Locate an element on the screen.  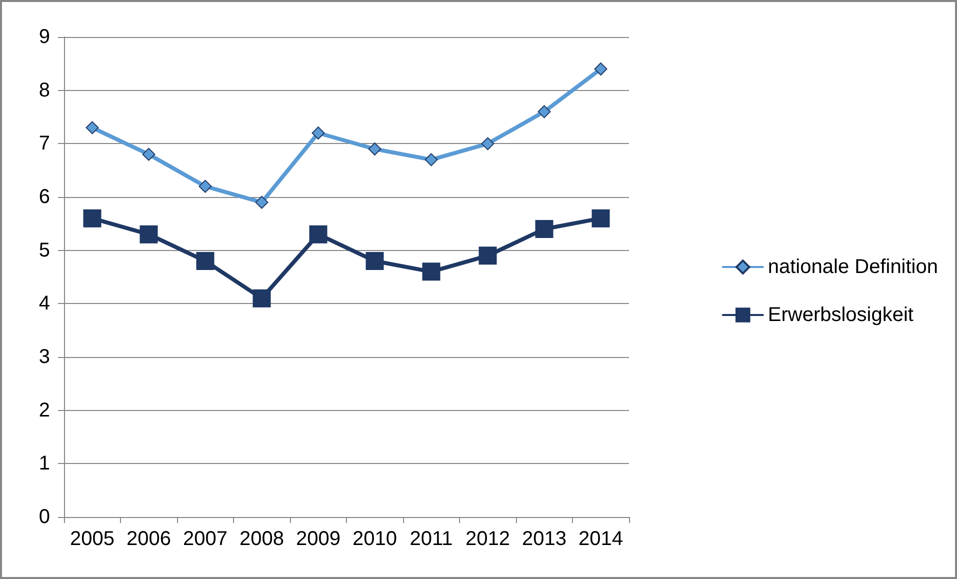
x-tick-label: 2011 is located at coordinates (431, 539).